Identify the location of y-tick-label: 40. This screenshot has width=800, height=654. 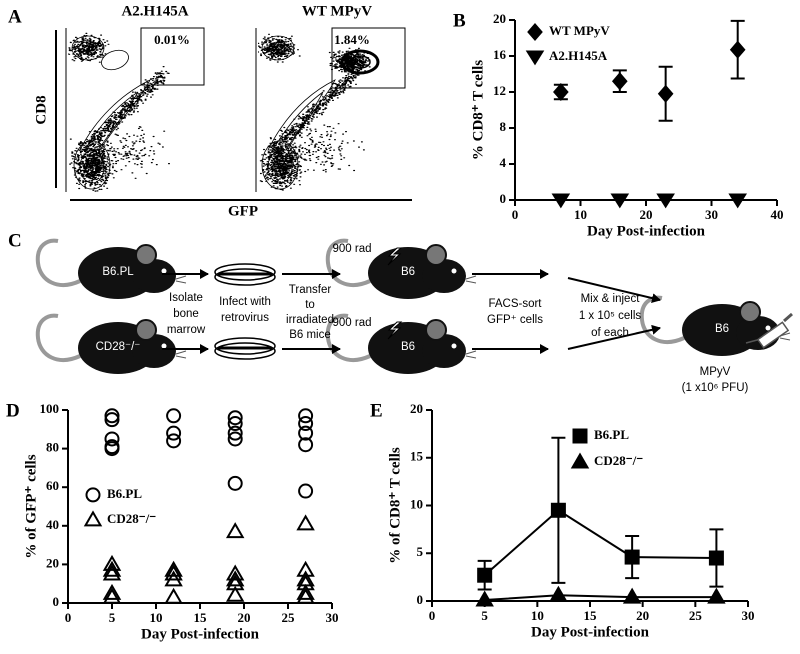
(52, 524).